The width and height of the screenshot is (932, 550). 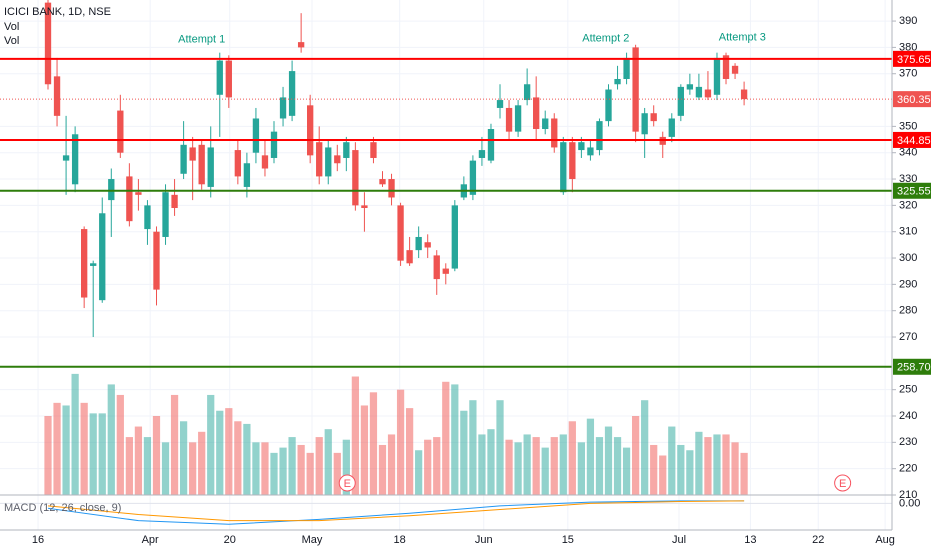 What do you see at coordinates (150, 540) in the screenshot?
I see `x-tick-label: Apr` at bounding box center [150, 540].